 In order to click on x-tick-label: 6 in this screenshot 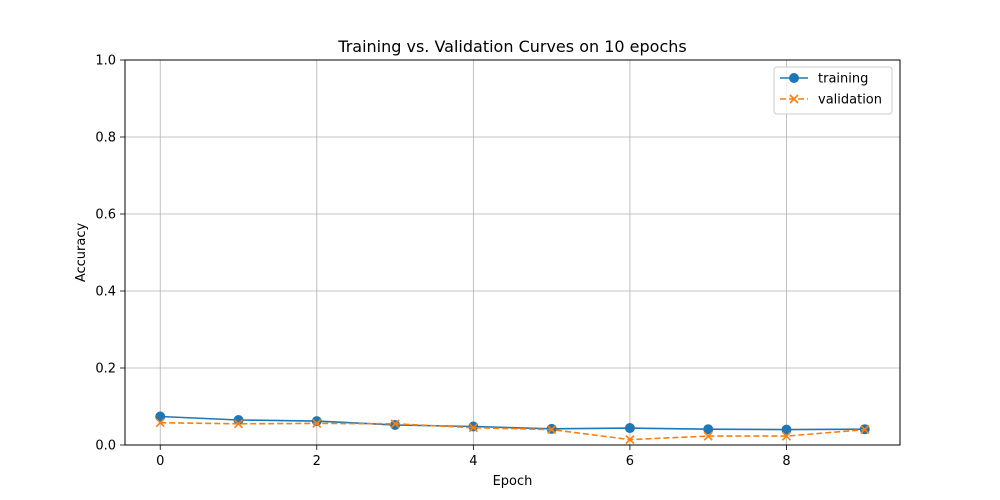, I will do `click(630, 461)`.